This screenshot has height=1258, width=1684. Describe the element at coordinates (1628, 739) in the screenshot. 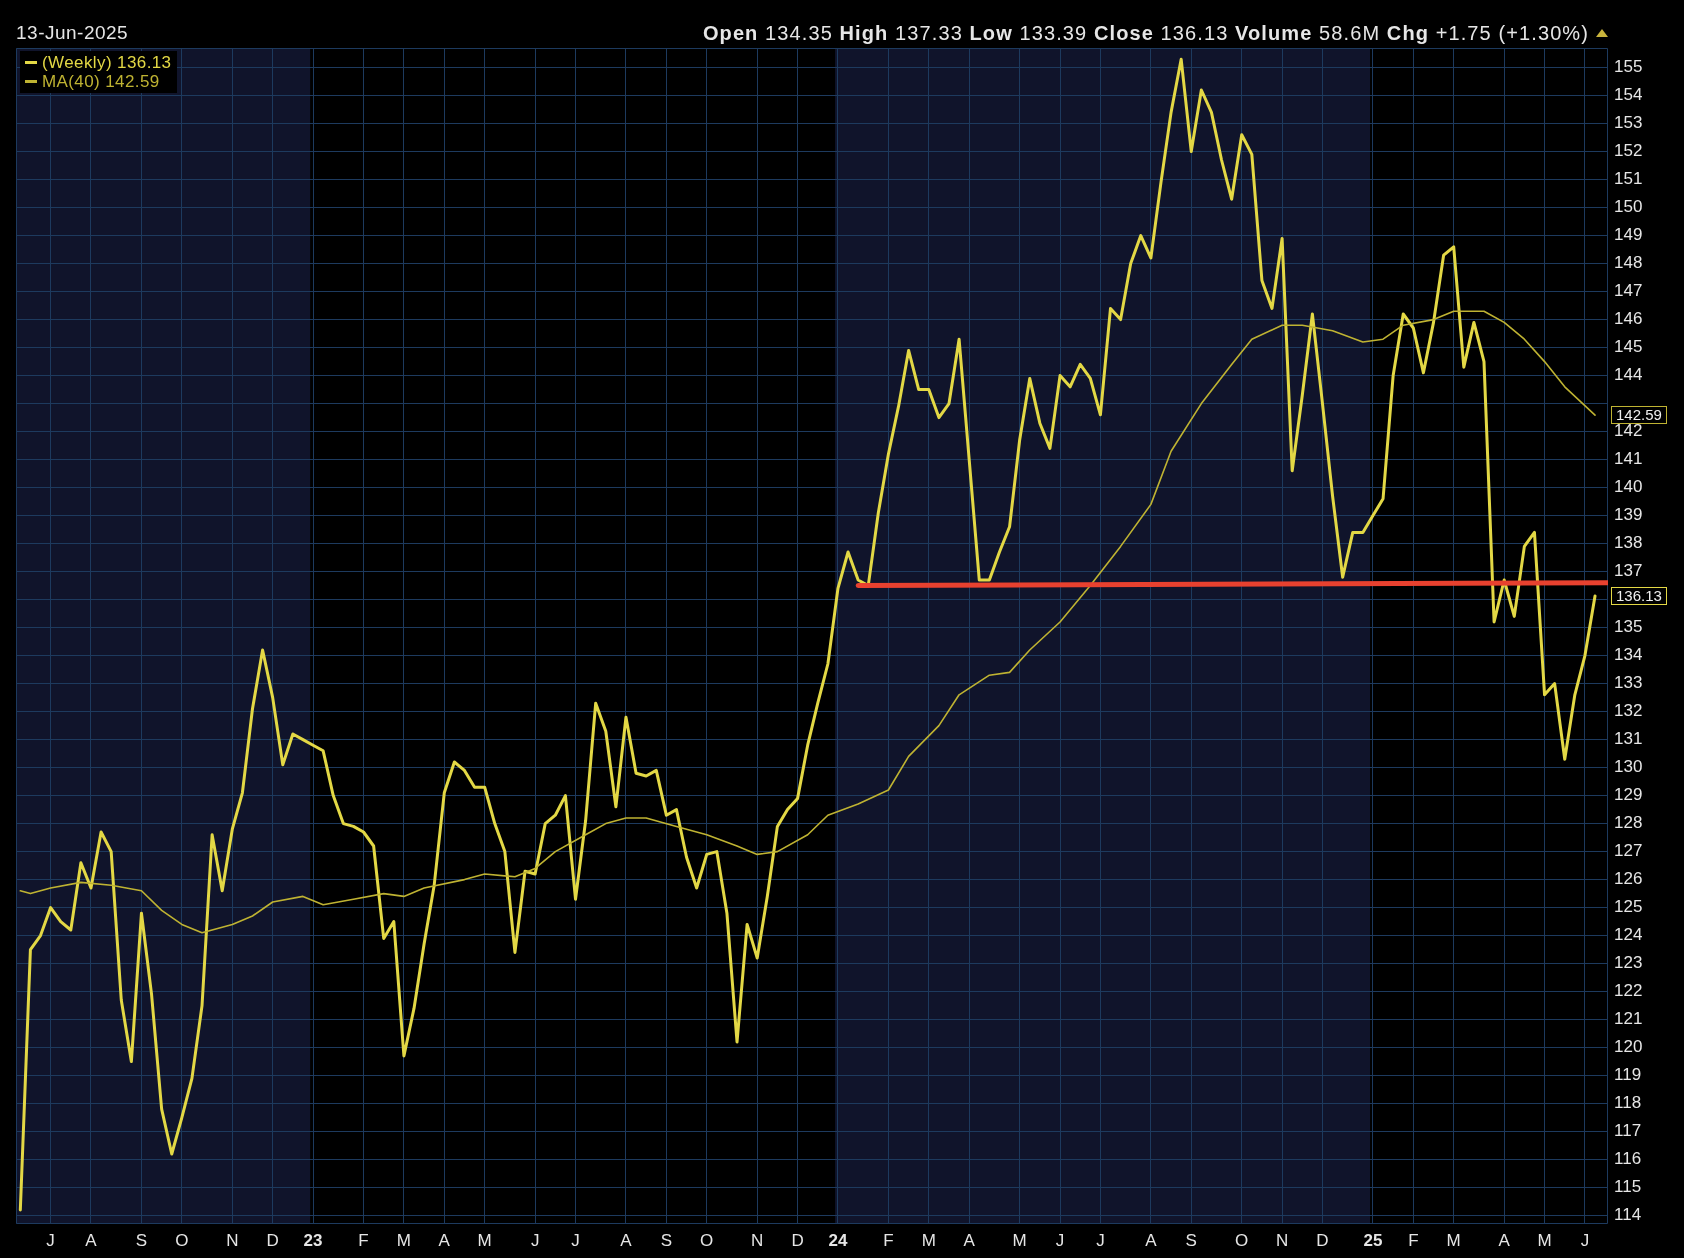

I see `y-tick-label: 131` at that location.